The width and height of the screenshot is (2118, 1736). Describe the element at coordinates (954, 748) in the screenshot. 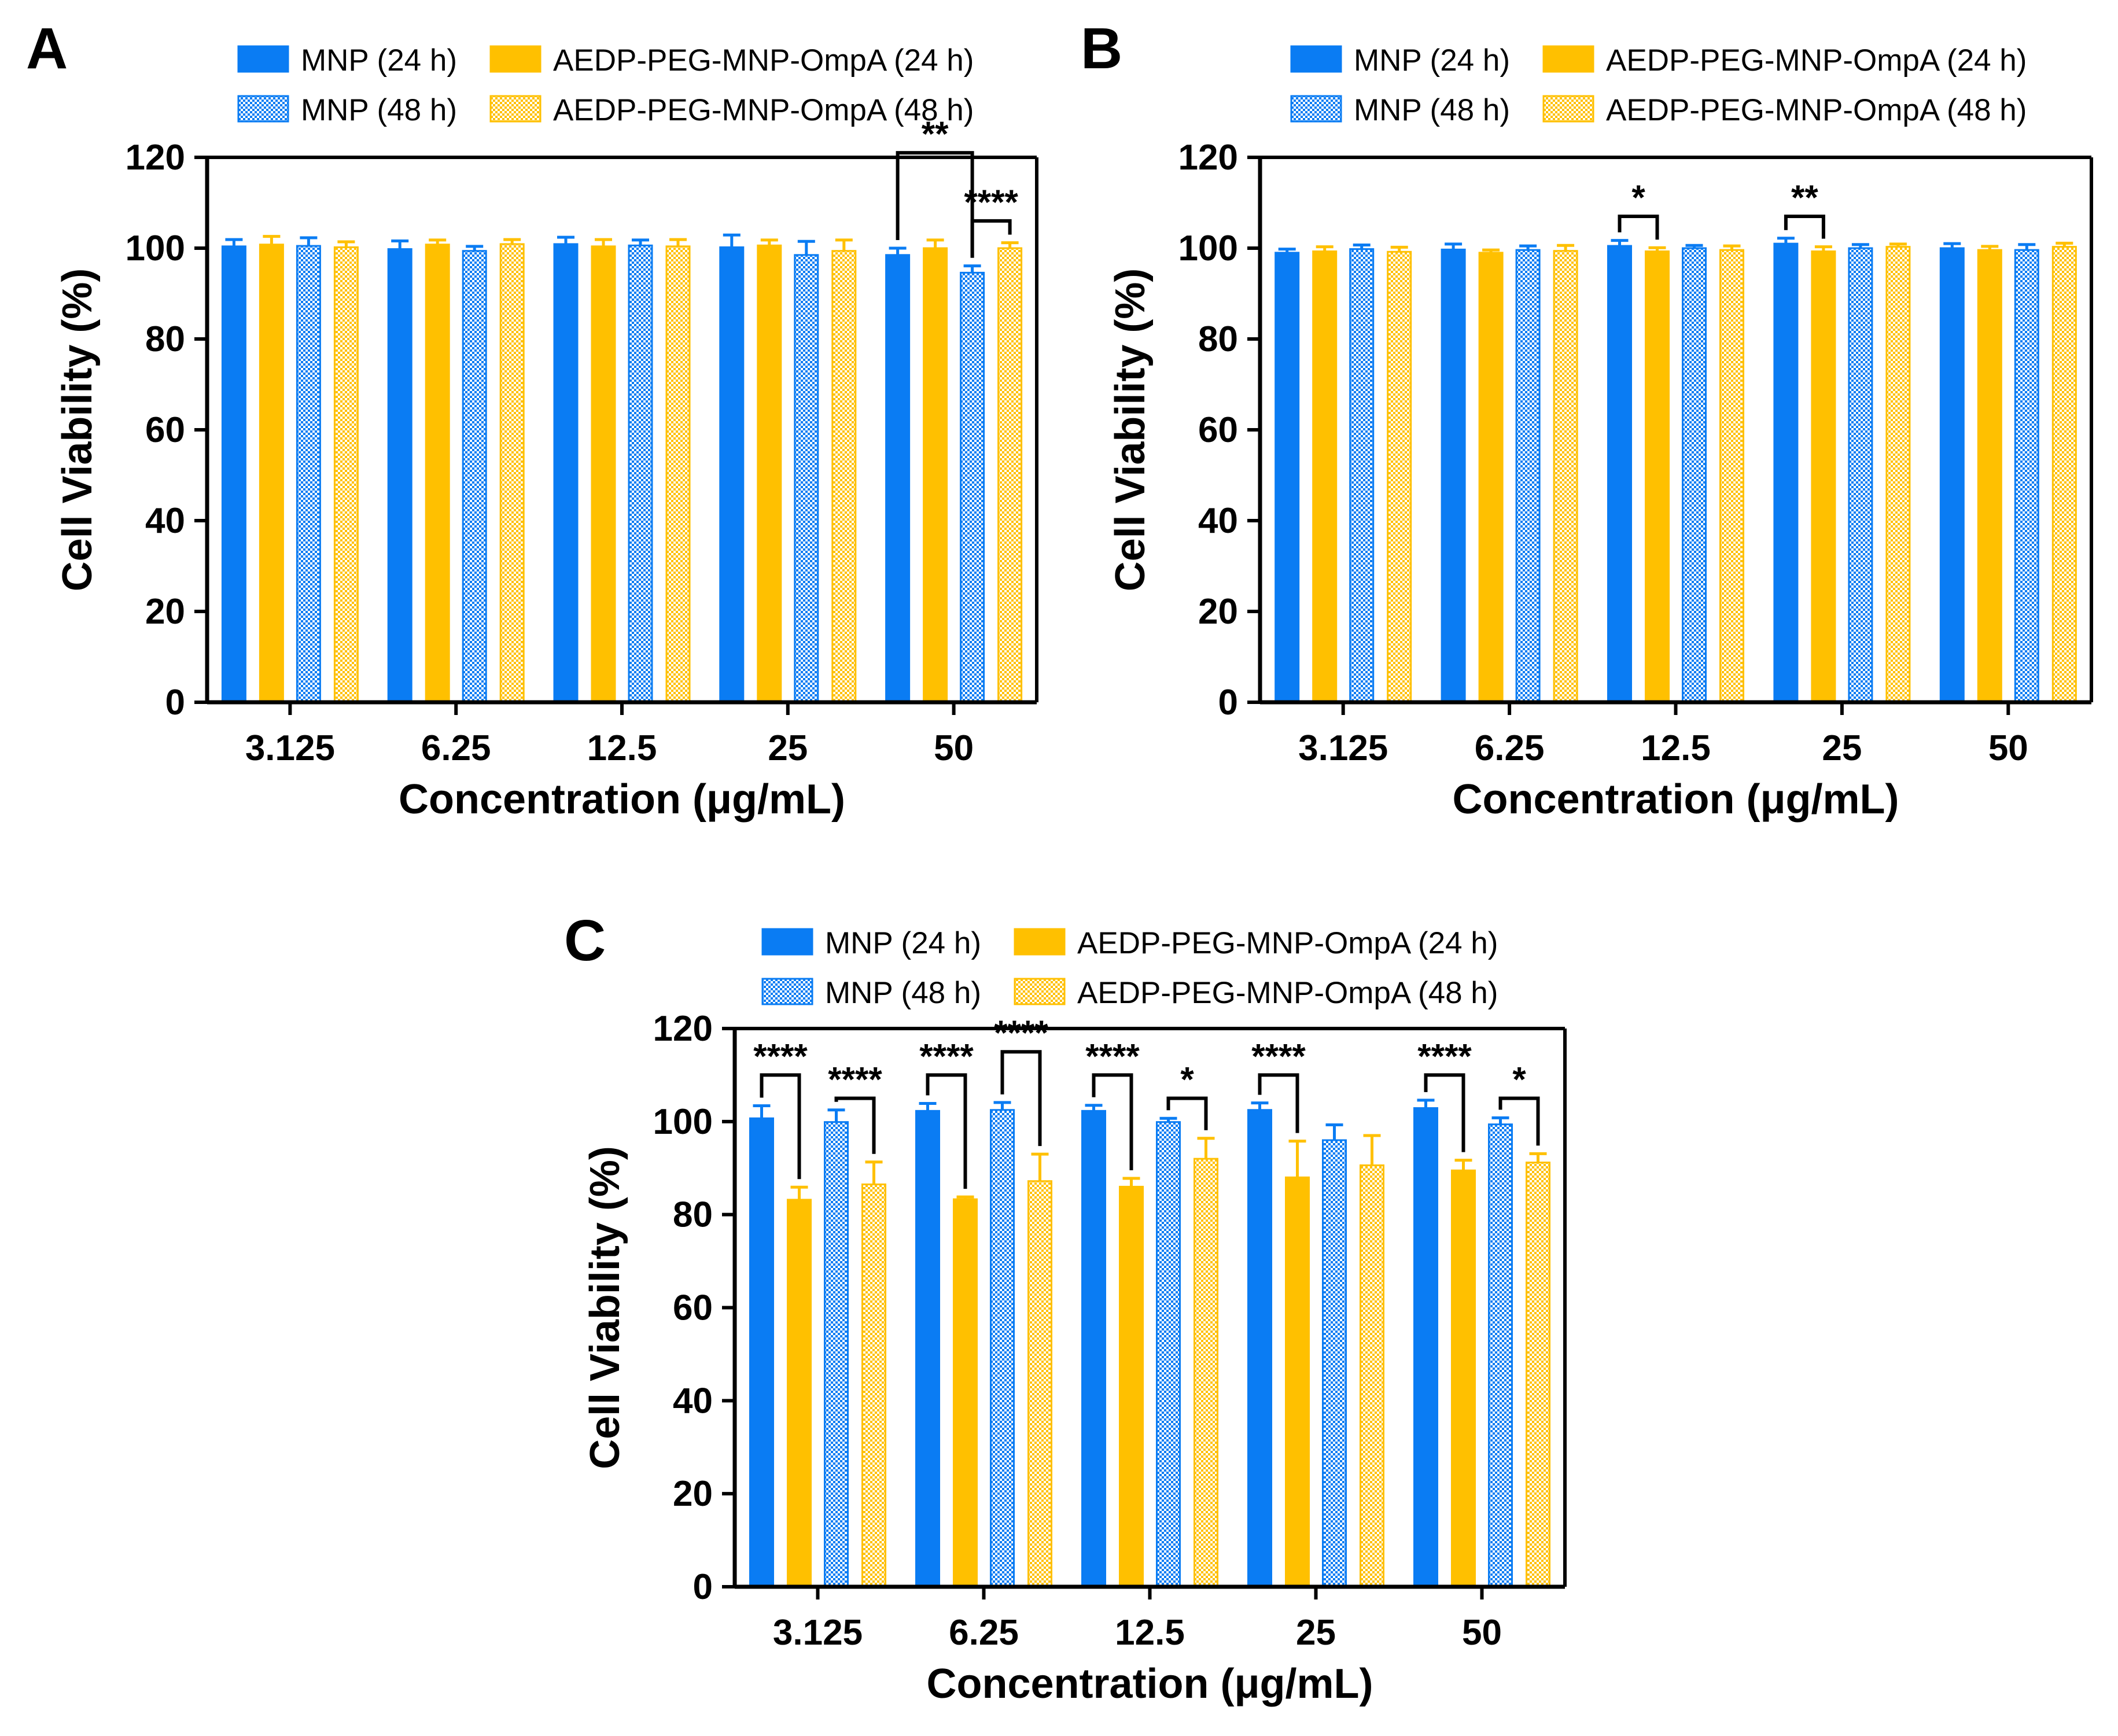

I see `x-tick-label: 50` at that location.